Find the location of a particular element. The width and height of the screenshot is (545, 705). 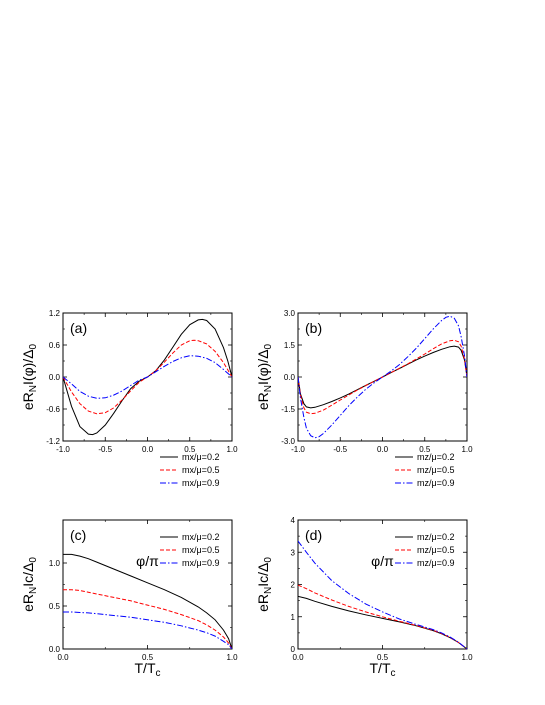

y-tick-label: -1.2 is located at coordinates (53, 441).